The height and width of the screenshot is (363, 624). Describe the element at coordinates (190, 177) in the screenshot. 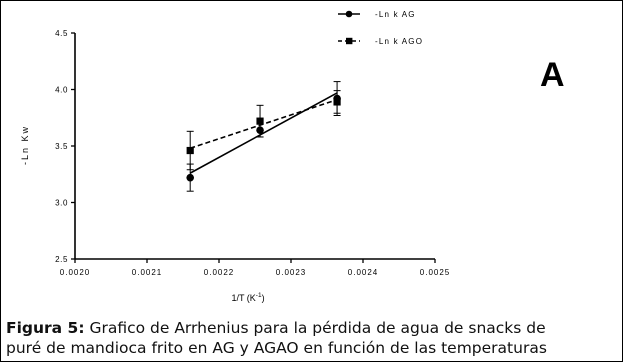

I see `point-circle` at that location.